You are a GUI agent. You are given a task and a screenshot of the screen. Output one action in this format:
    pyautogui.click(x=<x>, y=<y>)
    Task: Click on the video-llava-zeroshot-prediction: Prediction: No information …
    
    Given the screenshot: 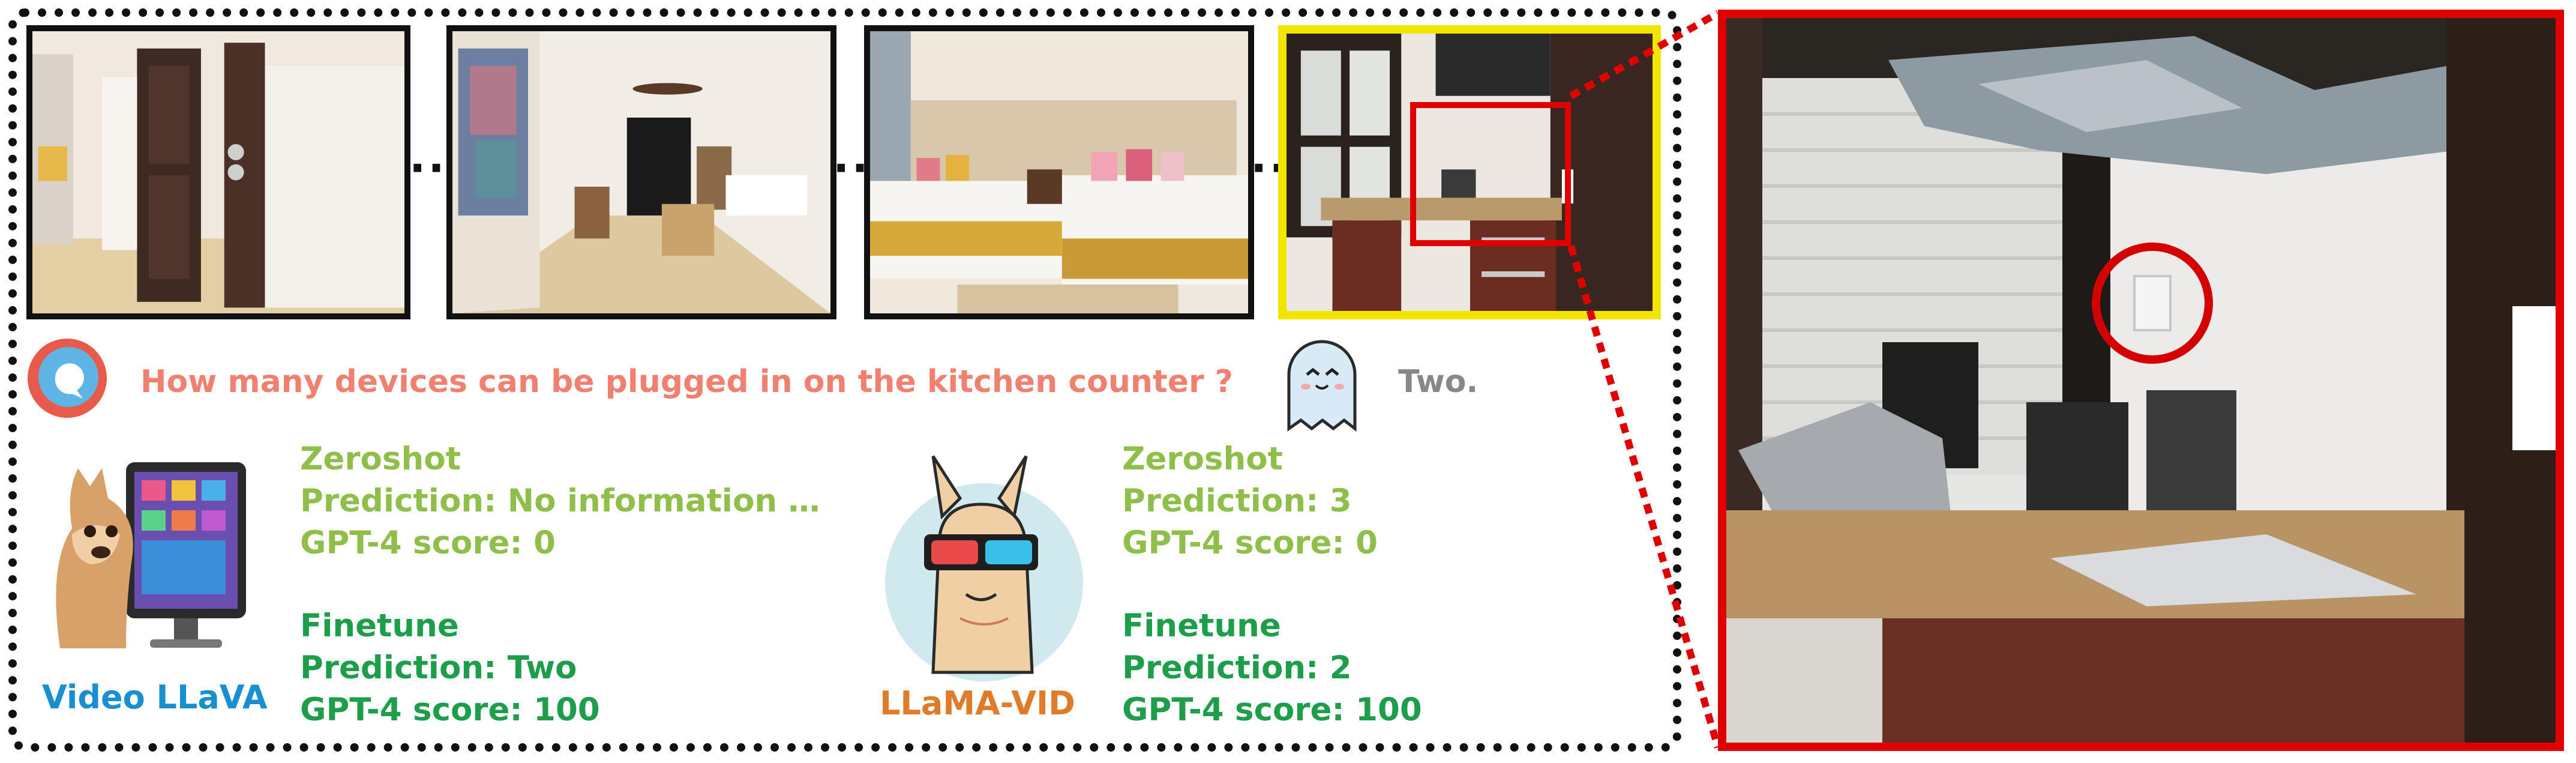 What is the action you would take?
    pyautogui.click(x=560, y=501)
    